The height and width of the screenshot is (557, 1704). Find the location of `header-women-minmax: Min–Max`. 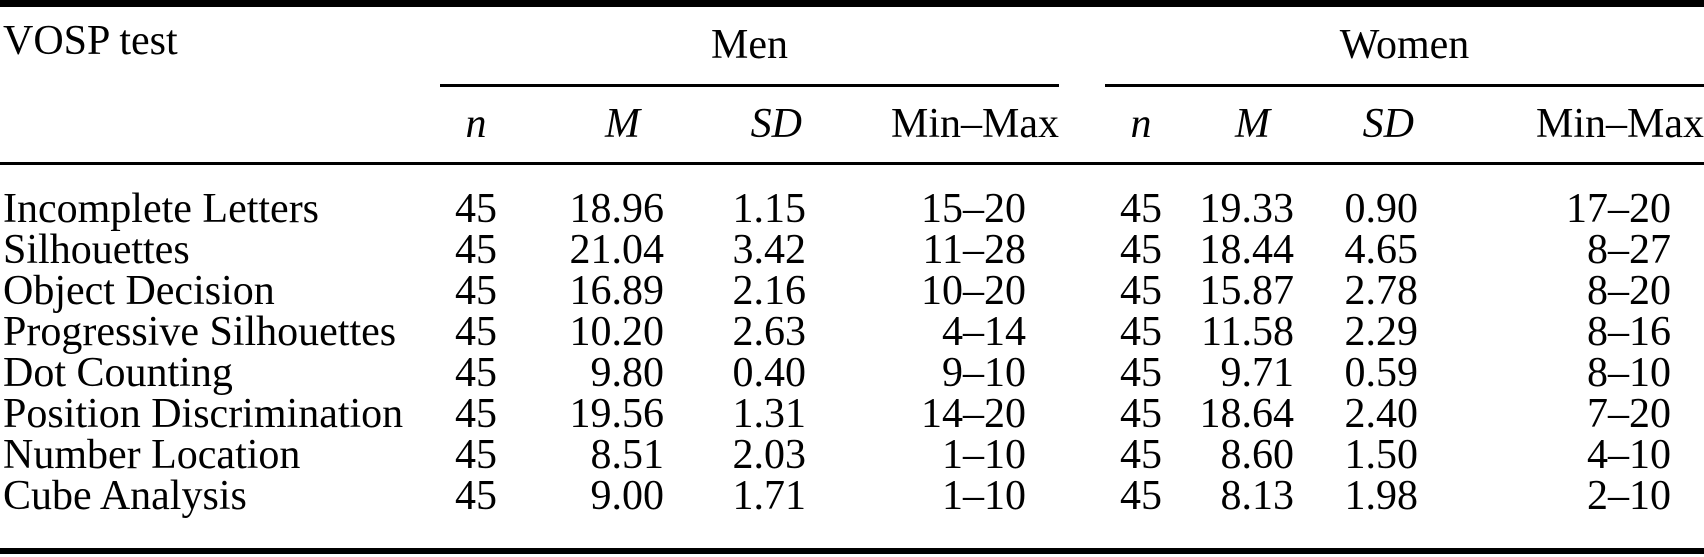

header-women-minmax: Min–Max is located at coordinates (1620, 124).